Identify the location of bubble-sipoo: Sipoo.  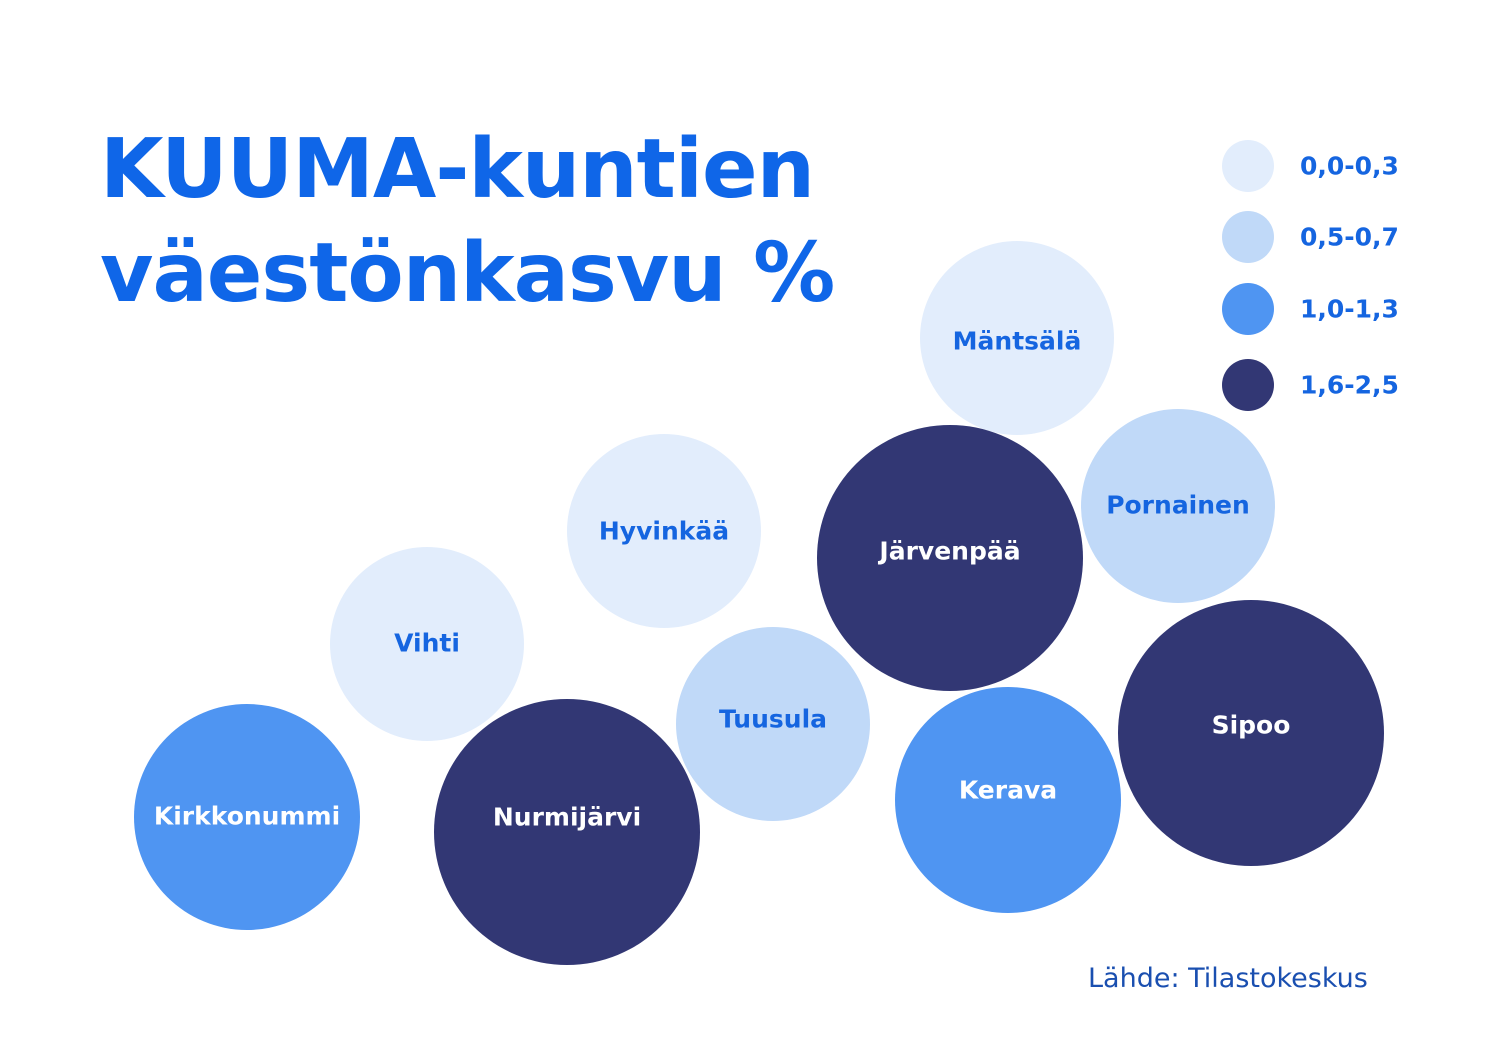
(1251, 733).